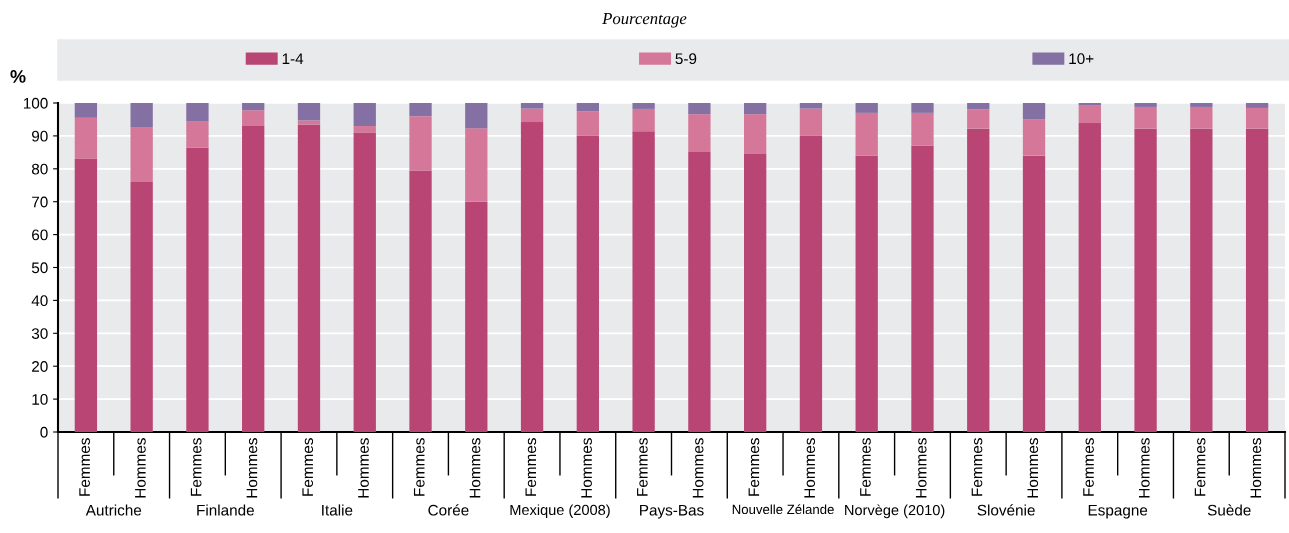 Image resolution: width=1289 pixels, height=533 pixels. Describe the element at coordinates (644, 20) in the screenshot. I see `chart-subtitle: Pourcentage` at that location.